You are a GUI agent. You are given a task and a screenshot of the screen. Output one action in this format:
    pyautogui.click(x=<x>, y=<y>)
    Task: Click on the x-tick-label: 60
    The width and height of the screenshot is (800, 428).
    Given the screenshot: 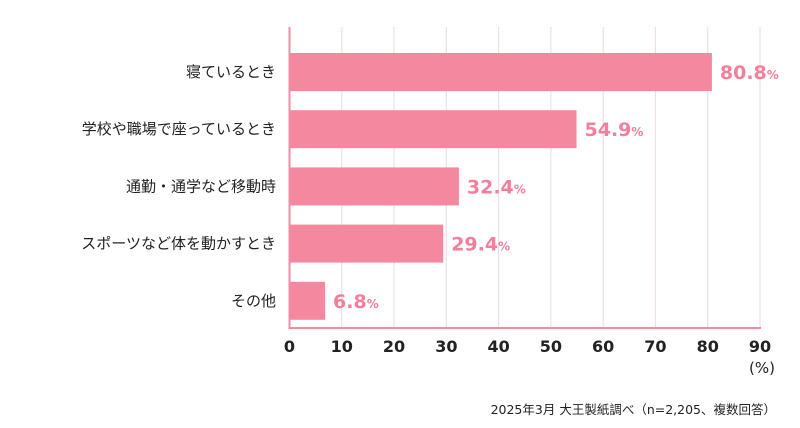 What is the action you would take?
    pyautogui.click(x=603, y=346)
    